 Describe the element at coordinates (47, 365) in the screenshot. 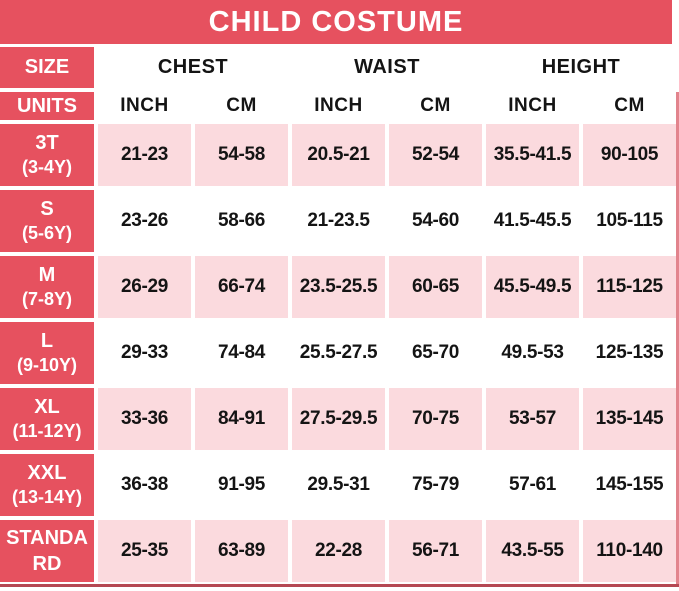

I see `size-age-range: (9-10Y)` at that location.